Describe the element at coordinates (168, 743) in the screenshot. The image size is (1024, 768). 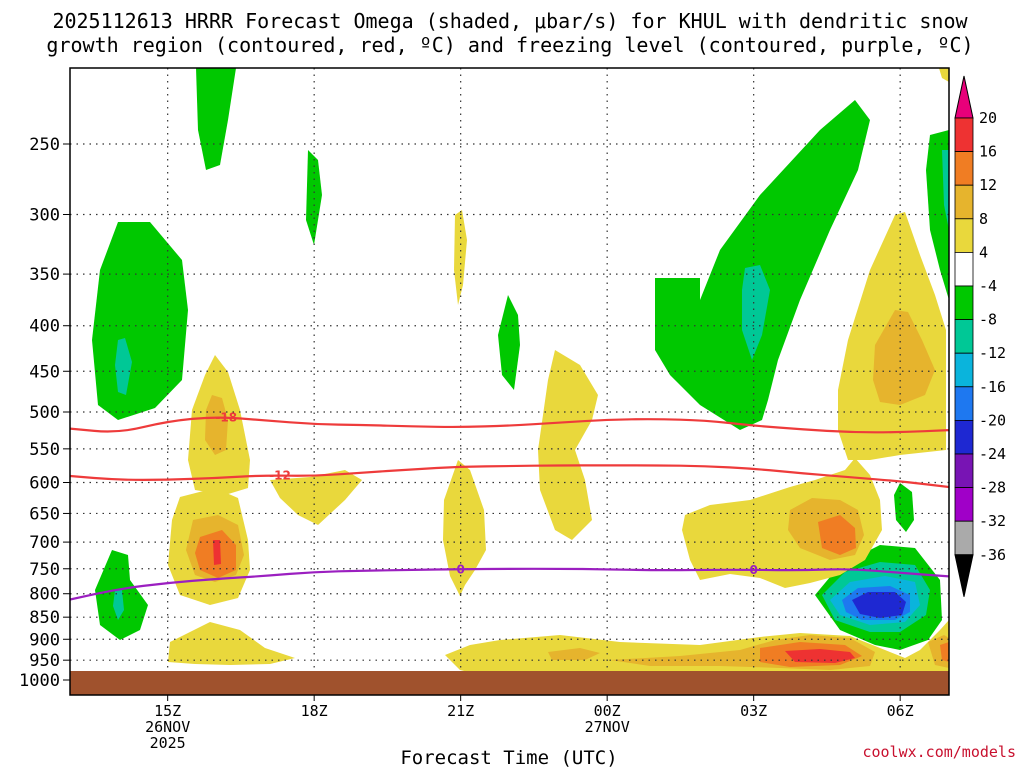
I see `x-tick-label: 2025` at that location.